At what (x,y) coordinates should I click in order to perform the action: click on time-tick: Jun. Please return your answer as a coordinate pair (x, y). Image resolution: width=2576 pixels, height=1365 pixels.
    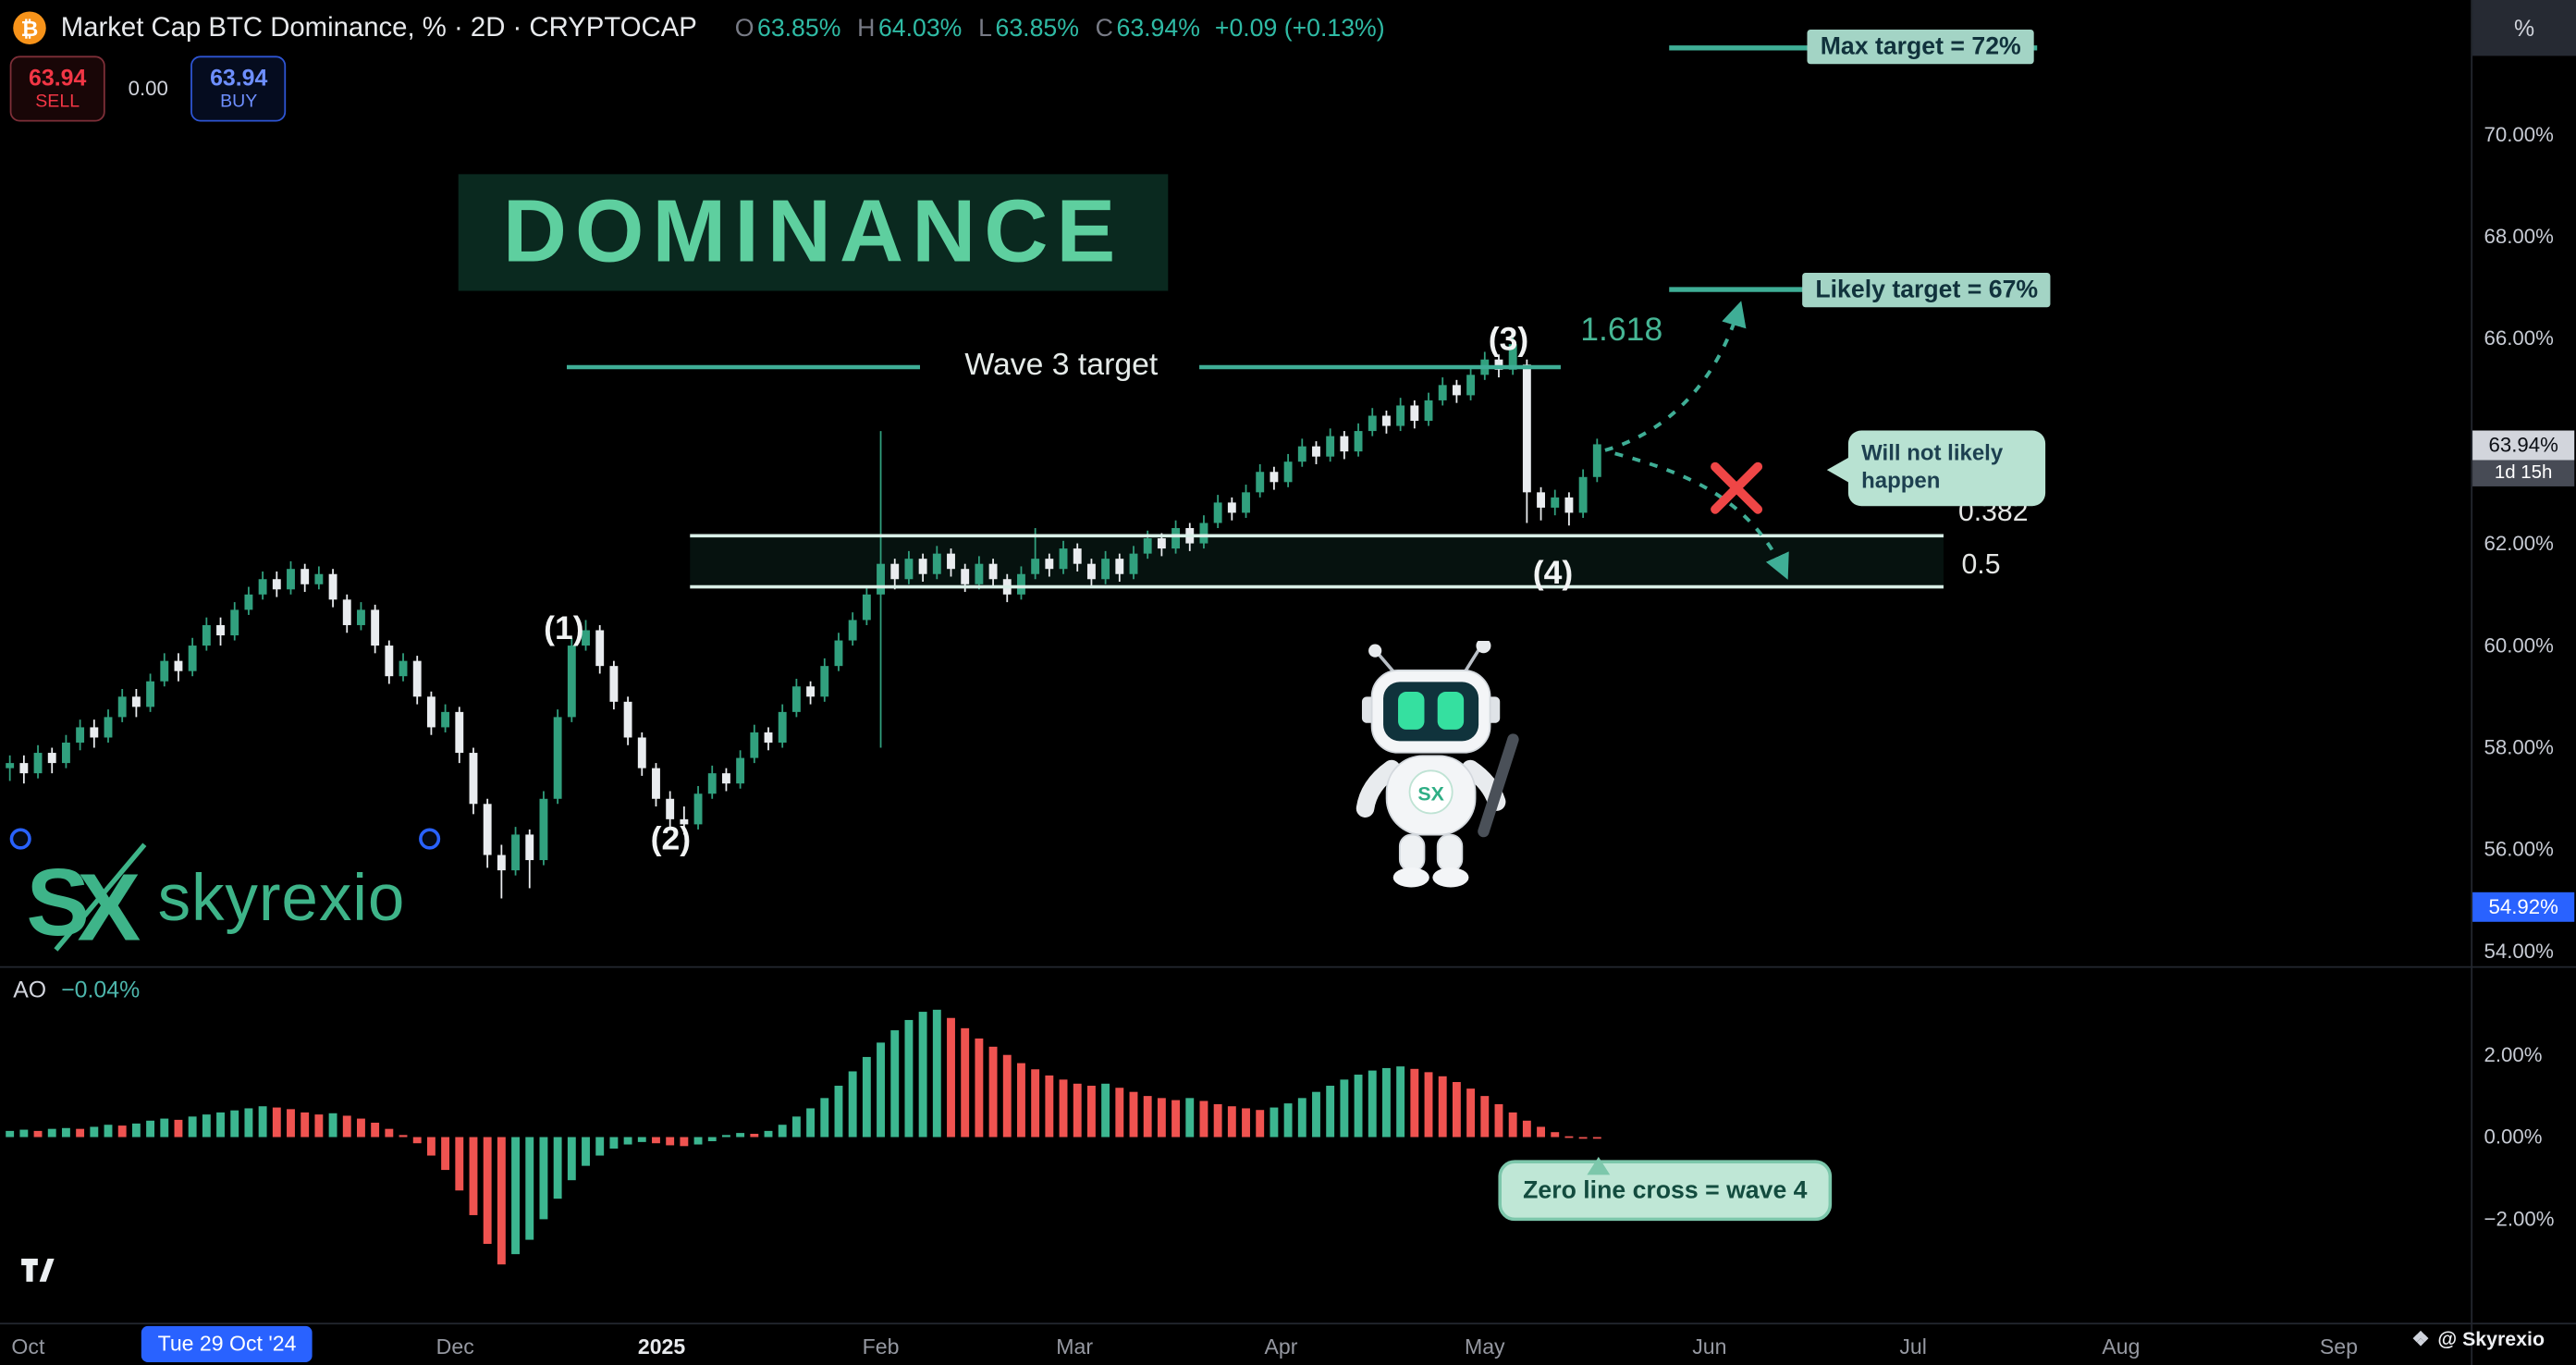
    Looking at the image, I should click on (1709, 1346).